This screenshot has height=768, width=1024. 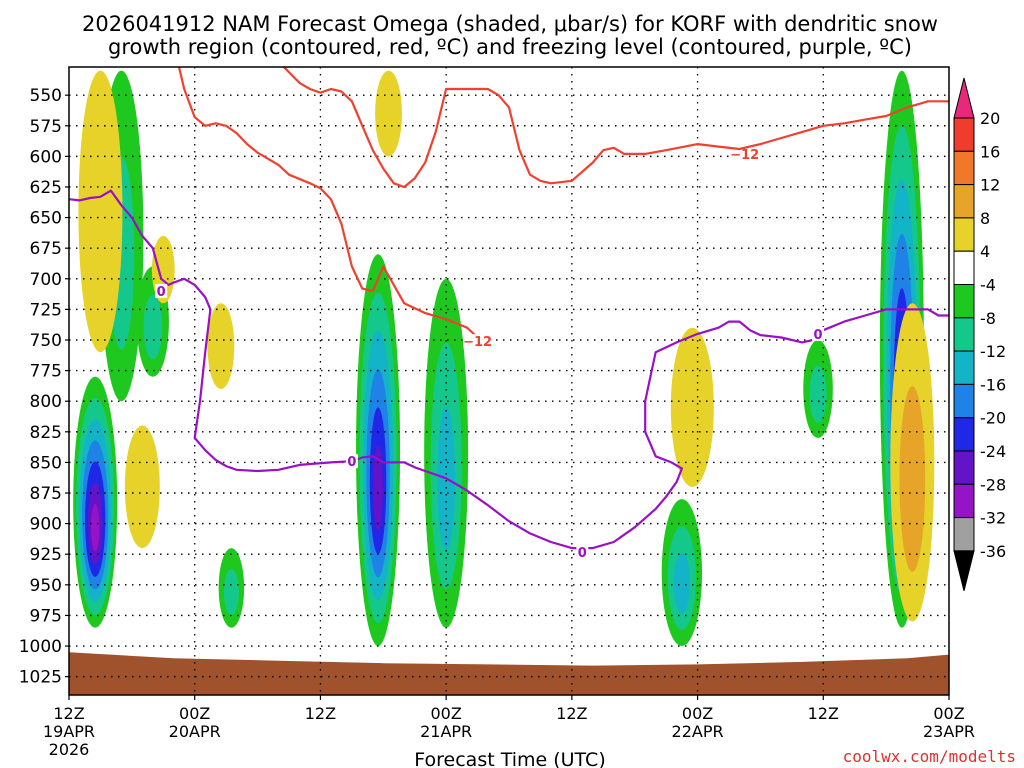 I want to click on ground-surface, so click(x=509, y=673).